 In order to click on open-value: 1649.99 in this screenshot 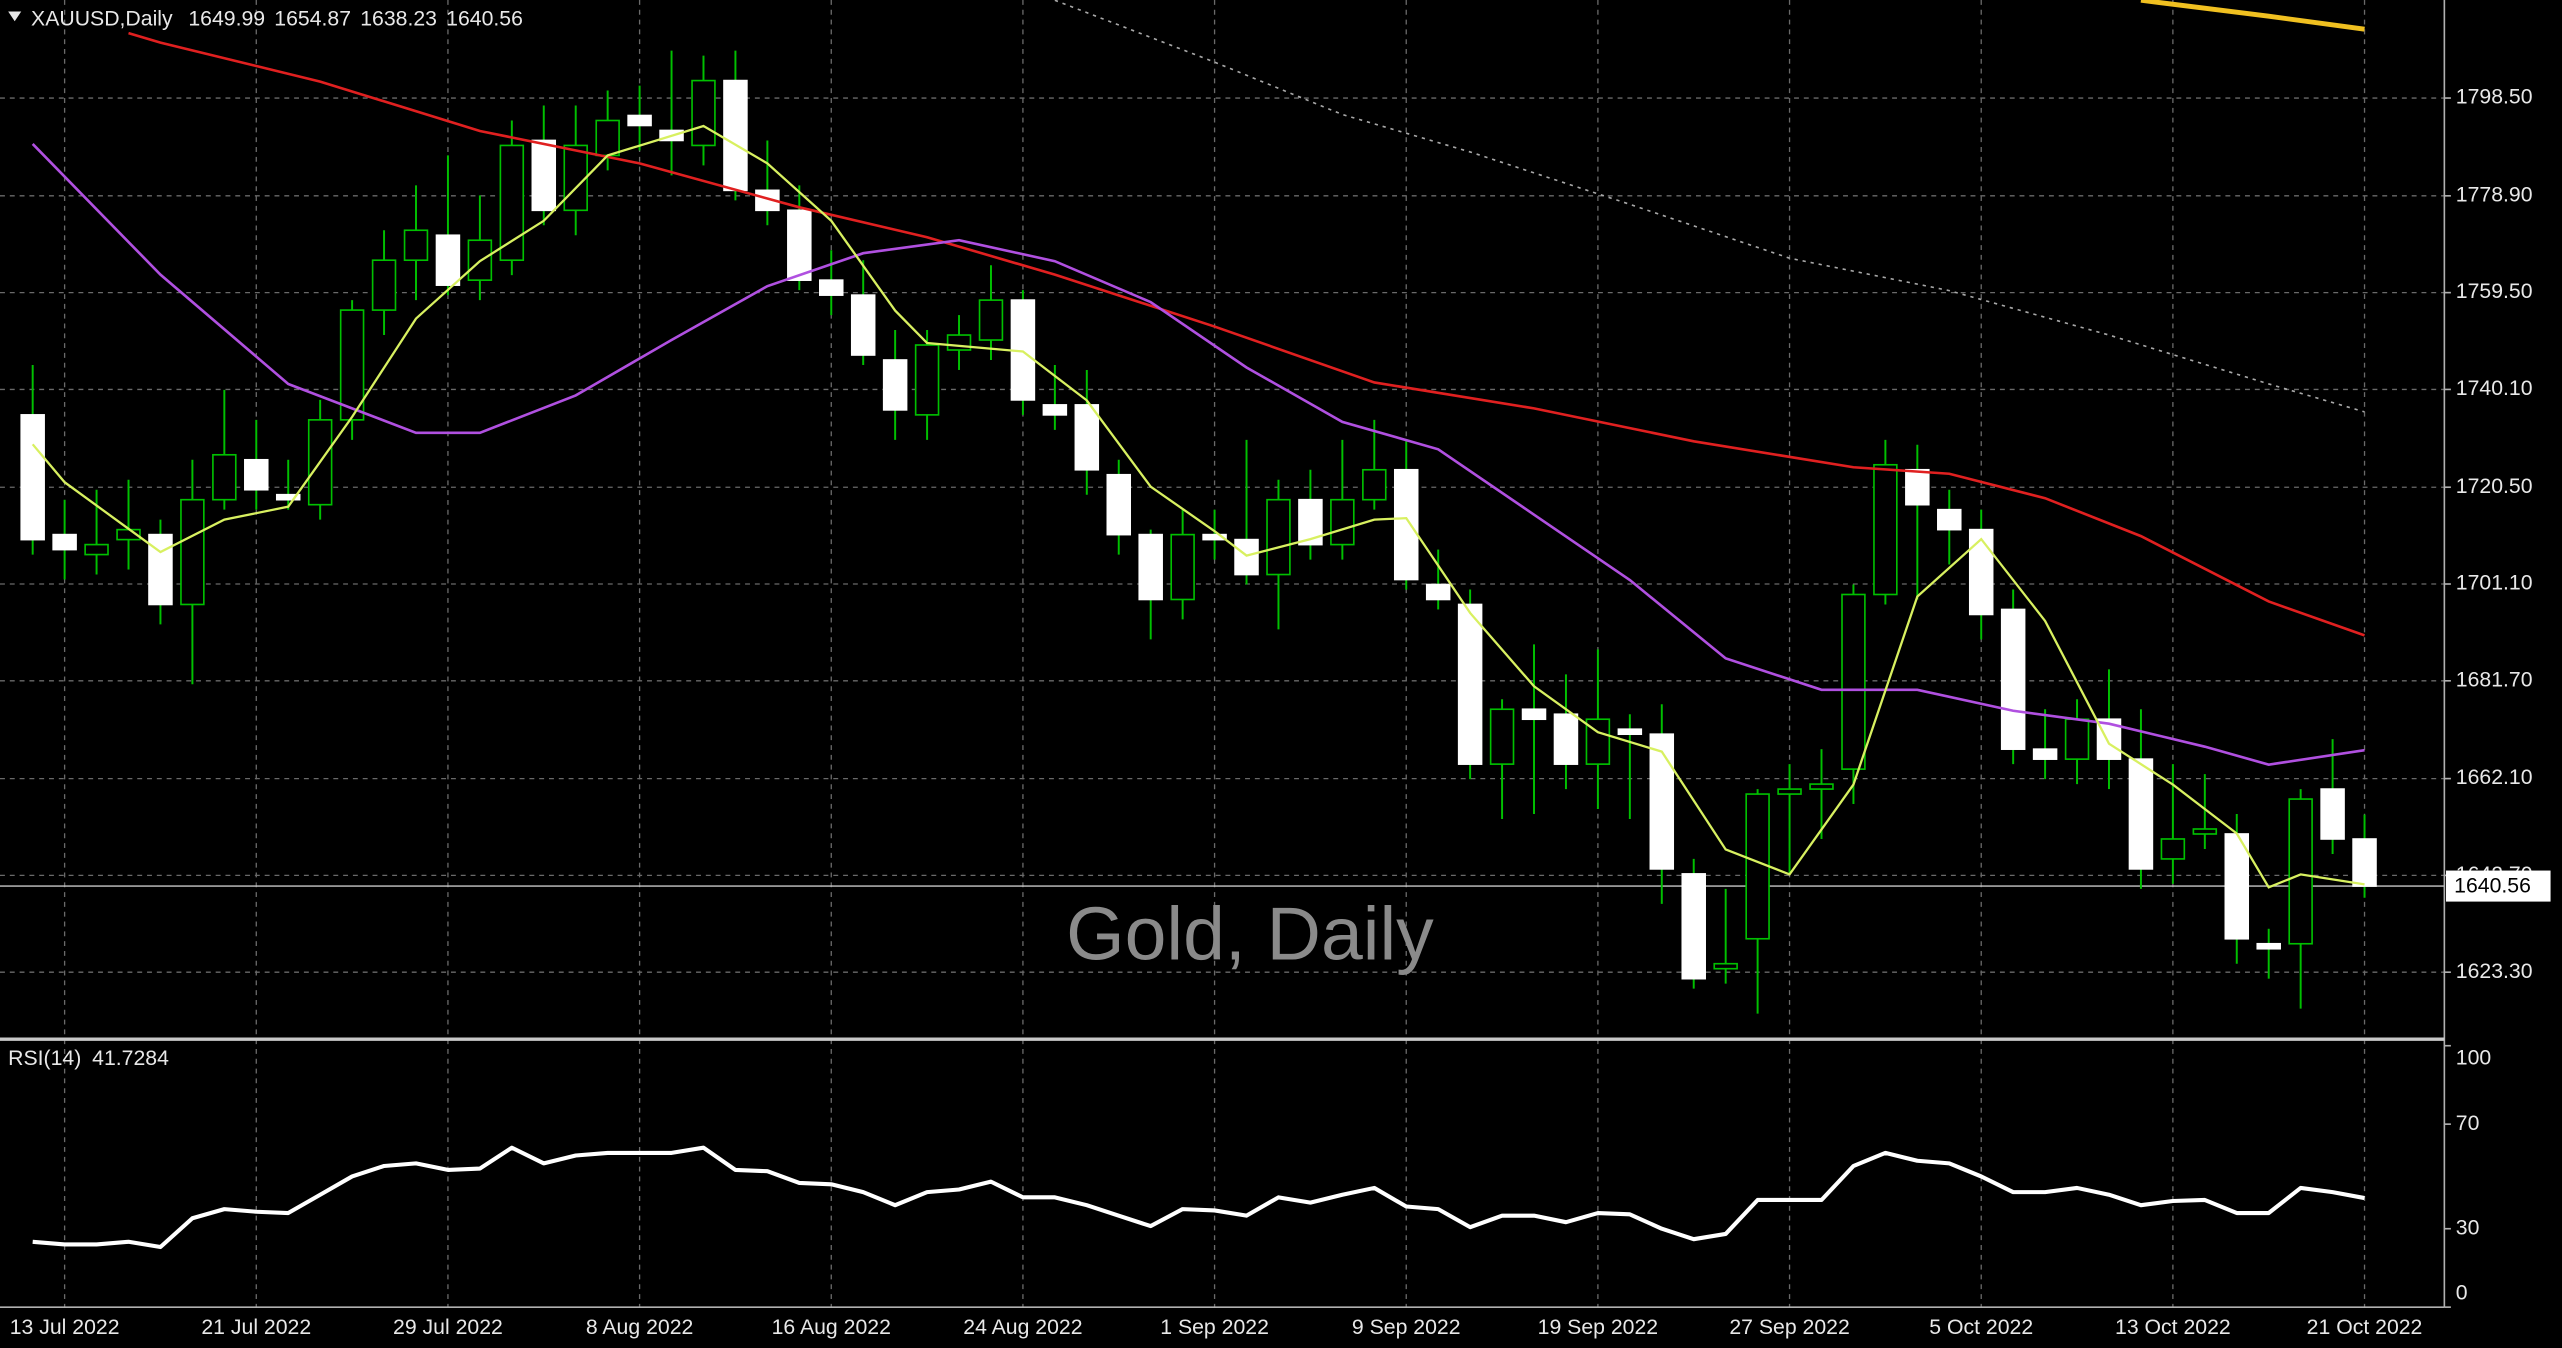, I will do `click(226, 18)`.